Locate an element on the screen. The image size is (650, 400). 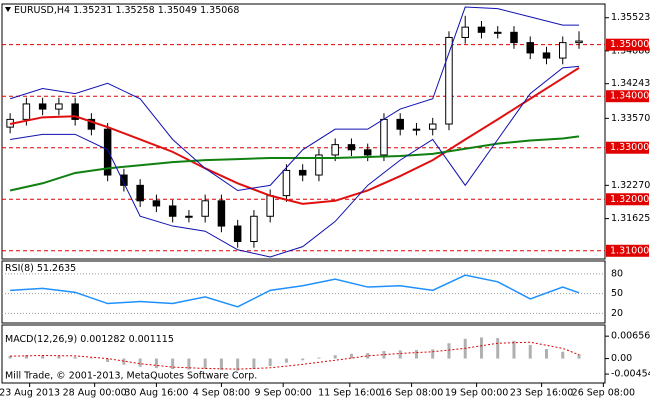
level-label: 1.35000 is located at coordinates (629, 44).